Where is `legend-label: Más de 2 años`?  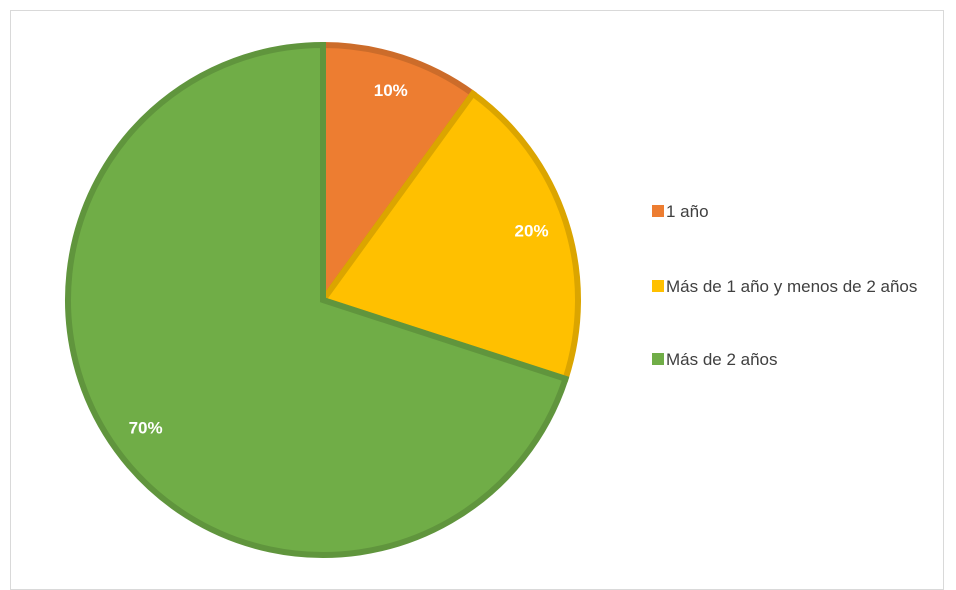
legend-label: Más de 2 años is located at coordinates (722, 359).